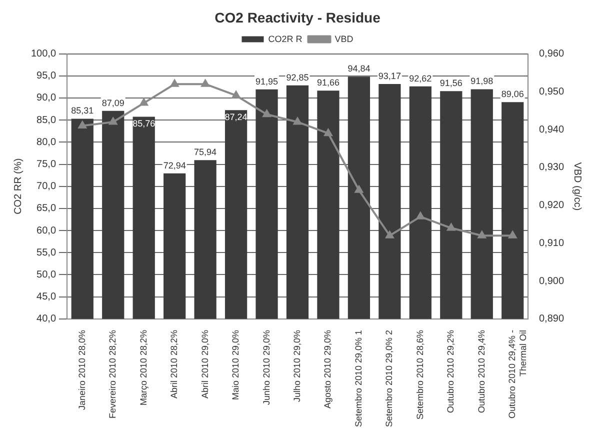 Image resolution: width=595 pixels, height=434 pixels. What do you see at coordinates (18, 186) in the screenshot?
I see `y-axis-title: CO2 RR (%)` at bounding box center [18, 186].